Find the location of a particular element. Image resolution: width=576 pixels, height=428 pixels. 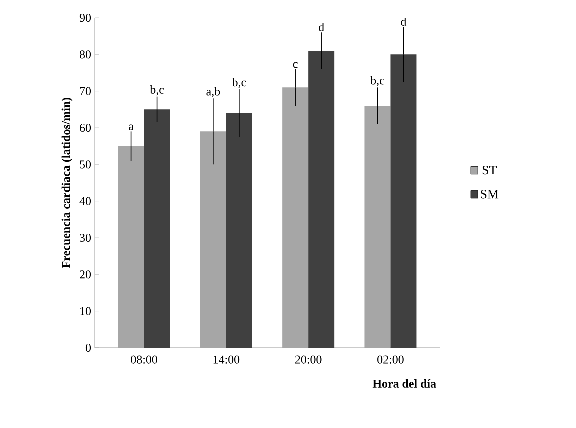

y-tick-label: 80 is located at coordinates (86, 54).